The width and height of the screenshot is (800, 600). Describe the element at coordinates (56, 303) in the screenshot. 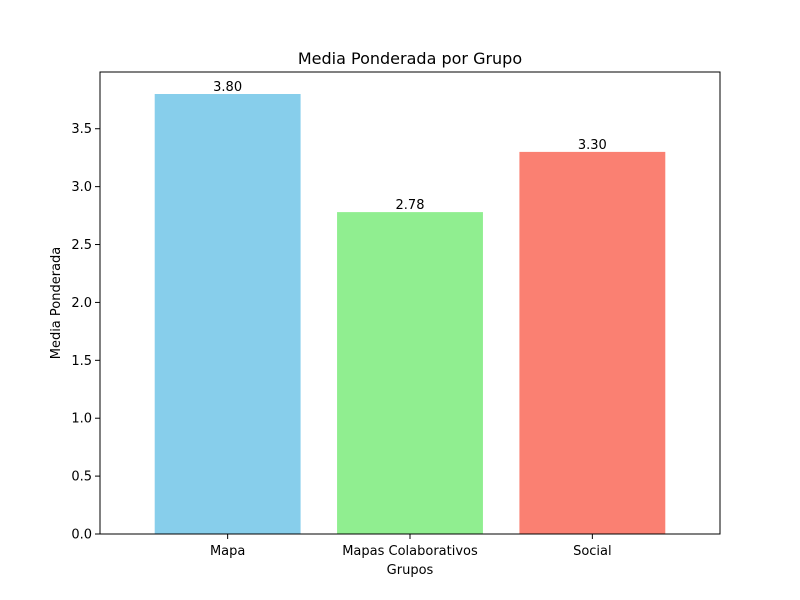

I see `y-axis-label: Media Ponderada` at that location.